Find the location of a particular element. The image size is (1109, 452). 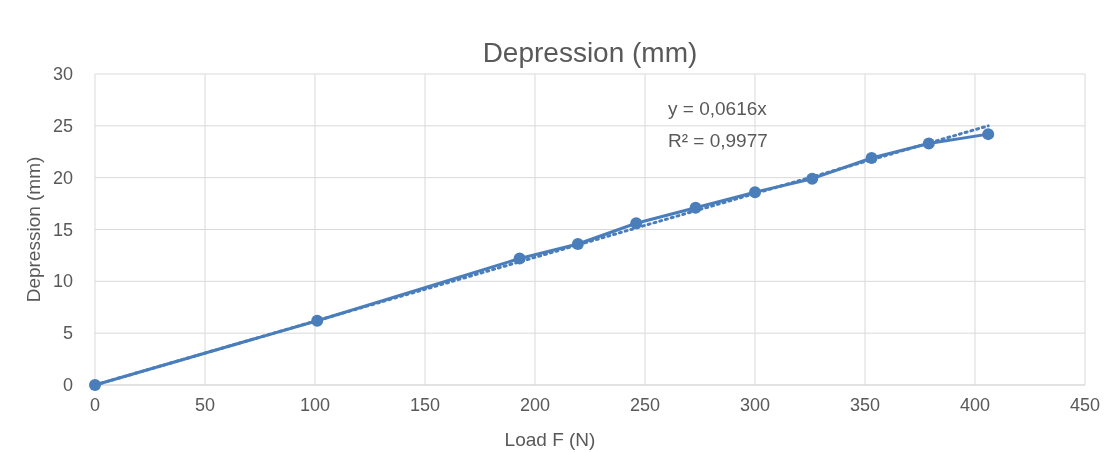

y-tick-label: 5 is located at coordinates (67, 333).